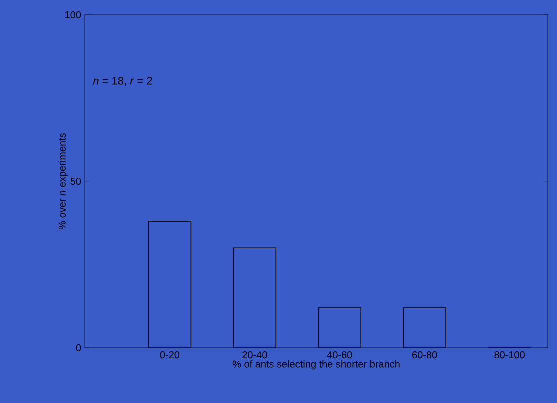  Describe the element at coordinates (425, 355) in the screenshot. I see `x-tick-label: 60-80` at that location.